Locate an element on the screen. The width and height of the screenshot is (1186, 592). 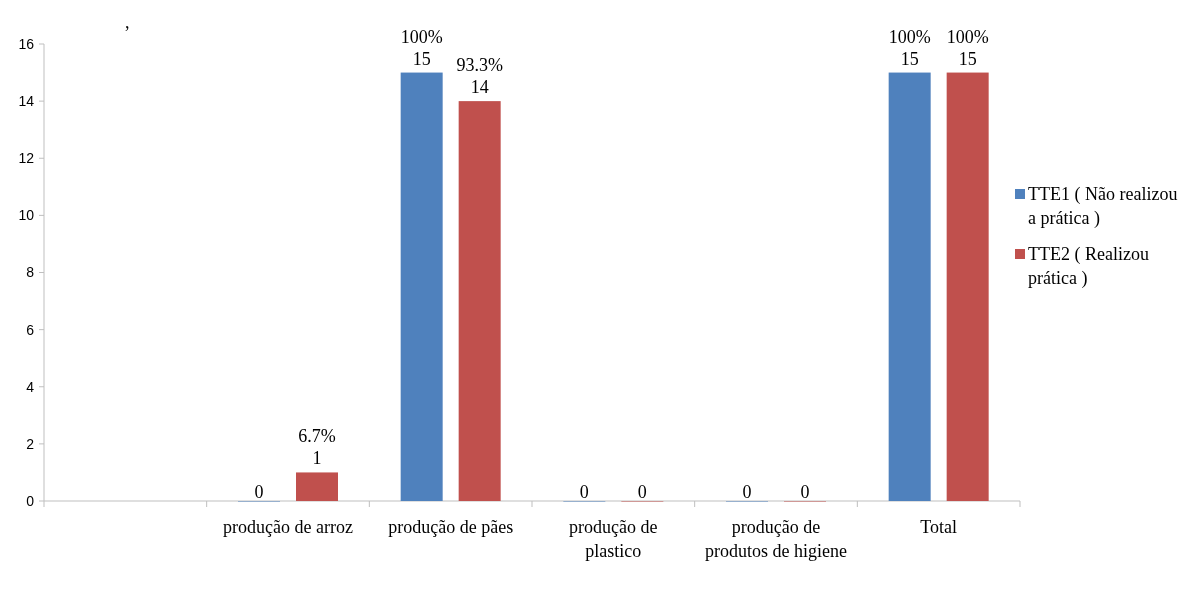
data-label: 93.3% 14 is located at coordinates (479, 76).